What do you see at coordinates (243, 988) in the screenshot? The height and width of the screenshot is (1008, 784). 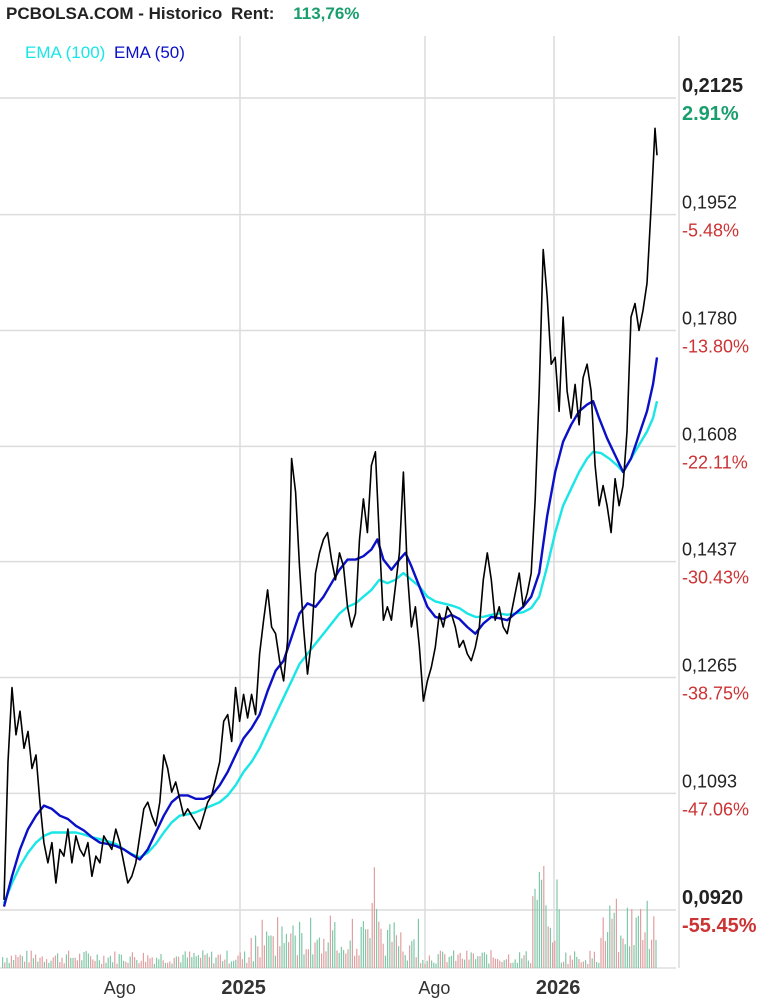 I see `x-tick-label: 2025` at bounding box center [243, 988].